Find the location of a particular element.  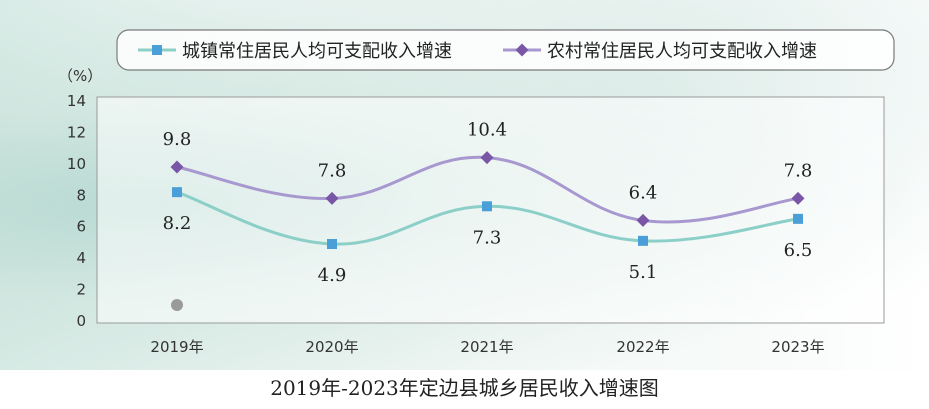

y-tick-label: 6 is located at coordinates (81, 227).